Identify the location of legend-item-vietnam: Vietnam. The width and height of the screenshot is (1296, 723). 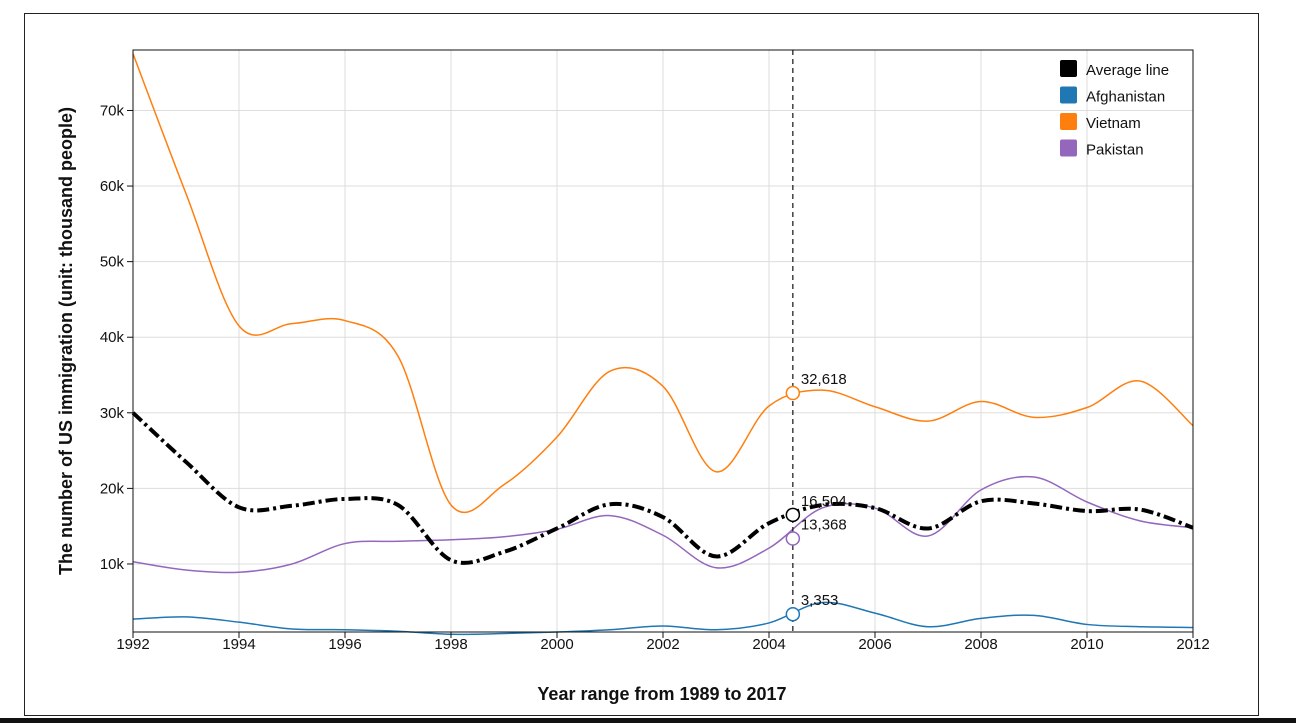
(1100, 122).